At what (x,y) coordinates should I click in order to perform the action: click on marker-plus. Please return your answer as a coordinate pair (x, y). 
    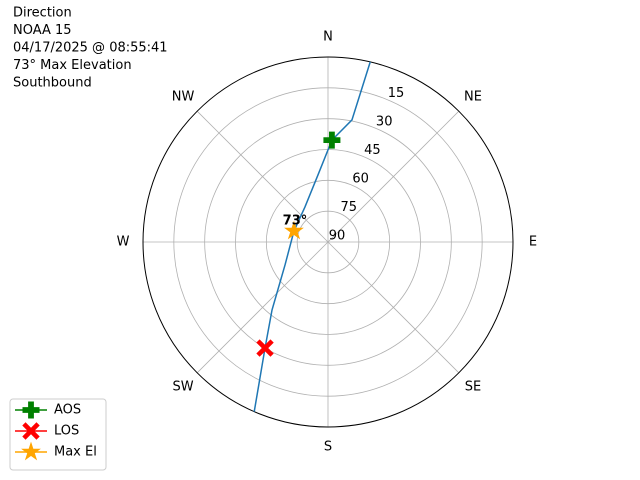
    Looking at the image, I should click on (332, 140).